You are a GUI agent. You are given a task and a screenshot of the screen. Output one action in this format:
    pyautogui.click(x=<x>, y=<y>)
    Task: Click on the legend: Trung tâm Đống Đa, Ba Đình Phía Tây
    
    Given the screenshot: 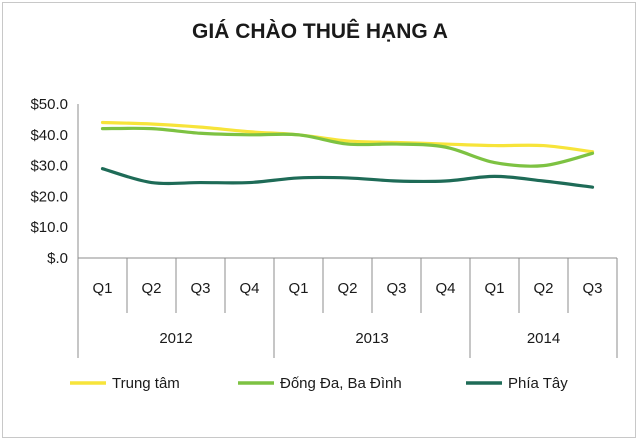 What is the action you would take?
    pyautogui.click(x=319, y=383)
    